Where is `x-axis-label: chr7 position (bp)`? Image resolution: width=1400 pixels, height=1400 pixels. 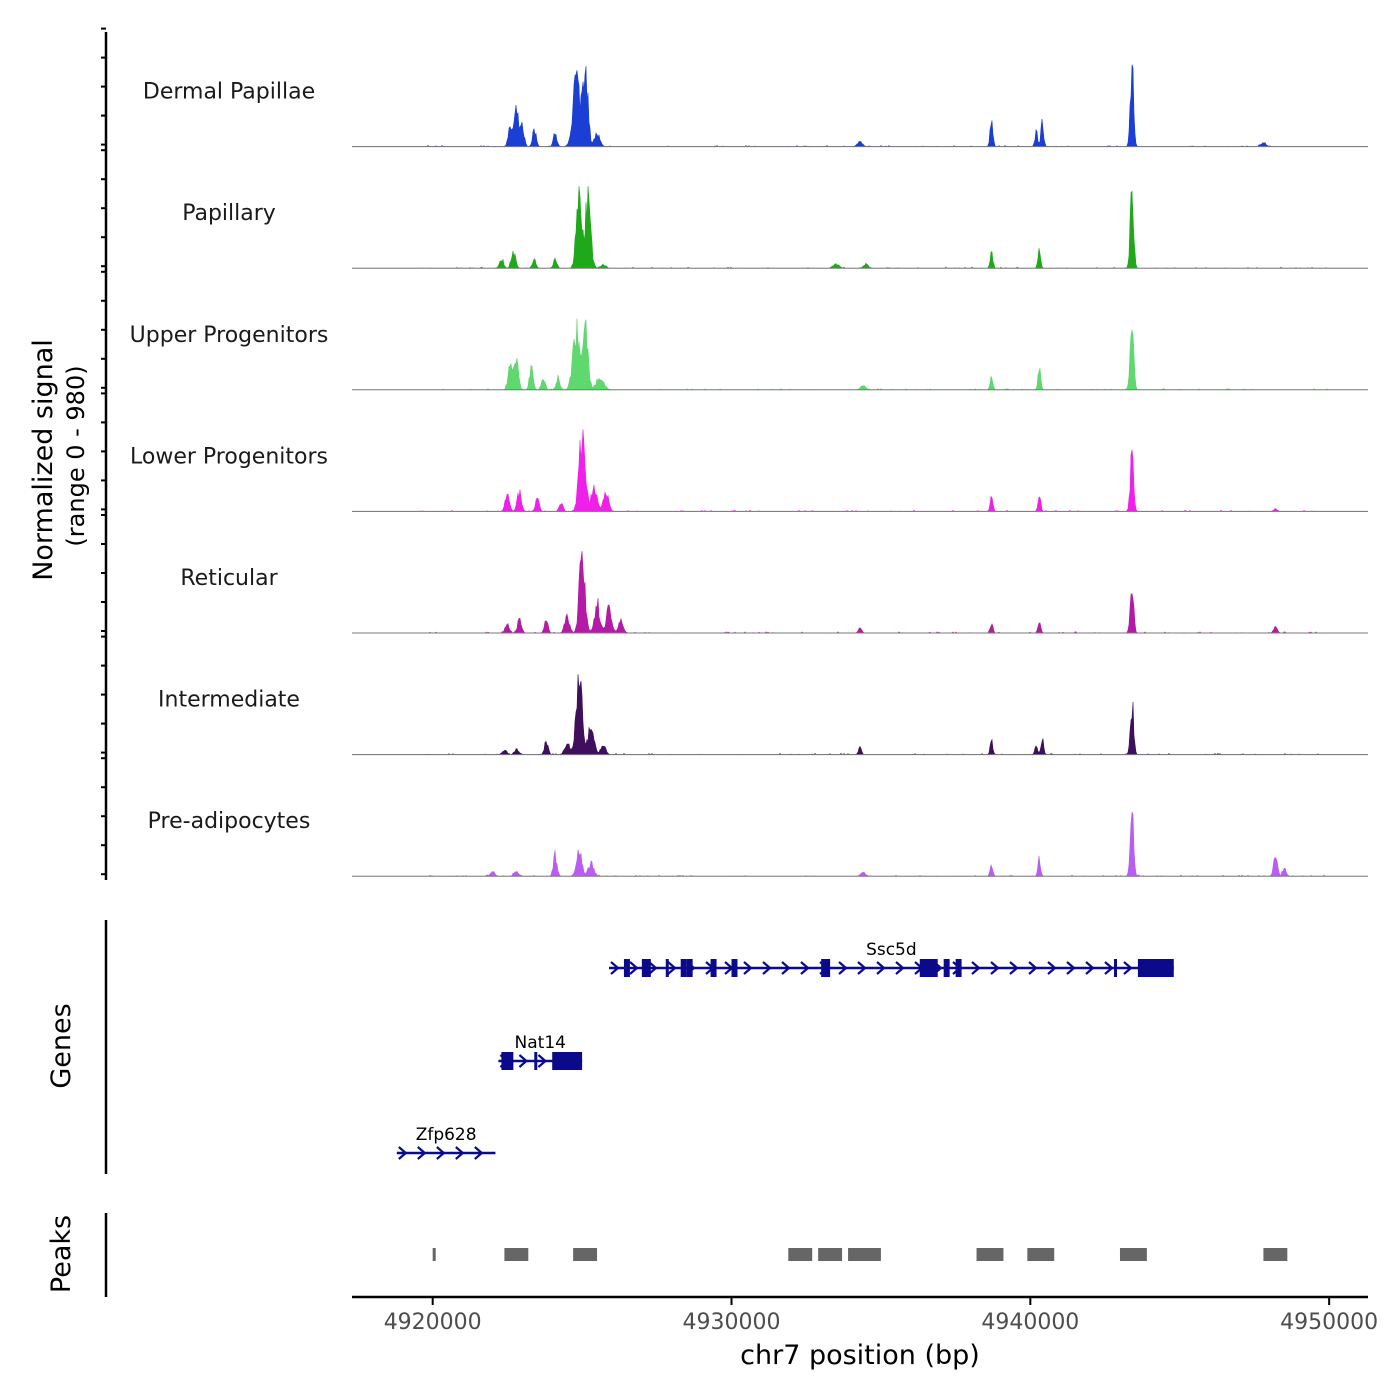
x-axis-label: chr7 position (bp) is located at coordinates (860, 1355).